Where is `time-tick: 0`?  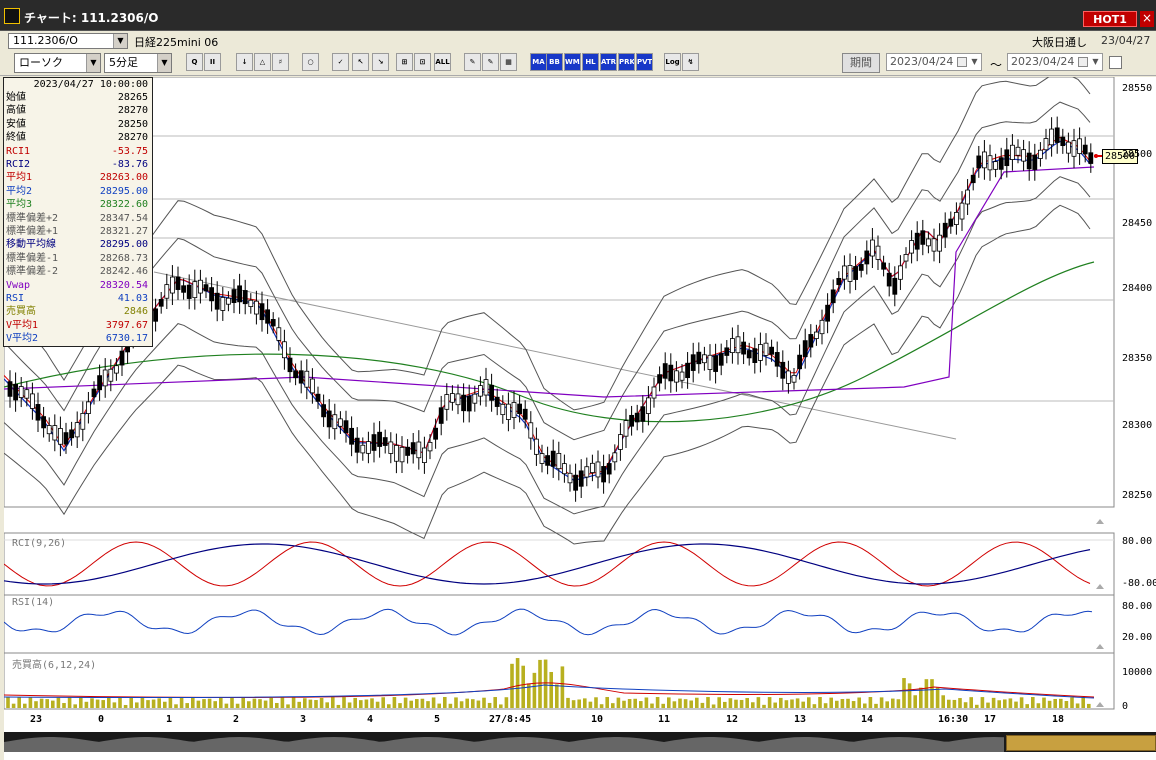
time-tick: 0 is located at coordinates (101, 719).